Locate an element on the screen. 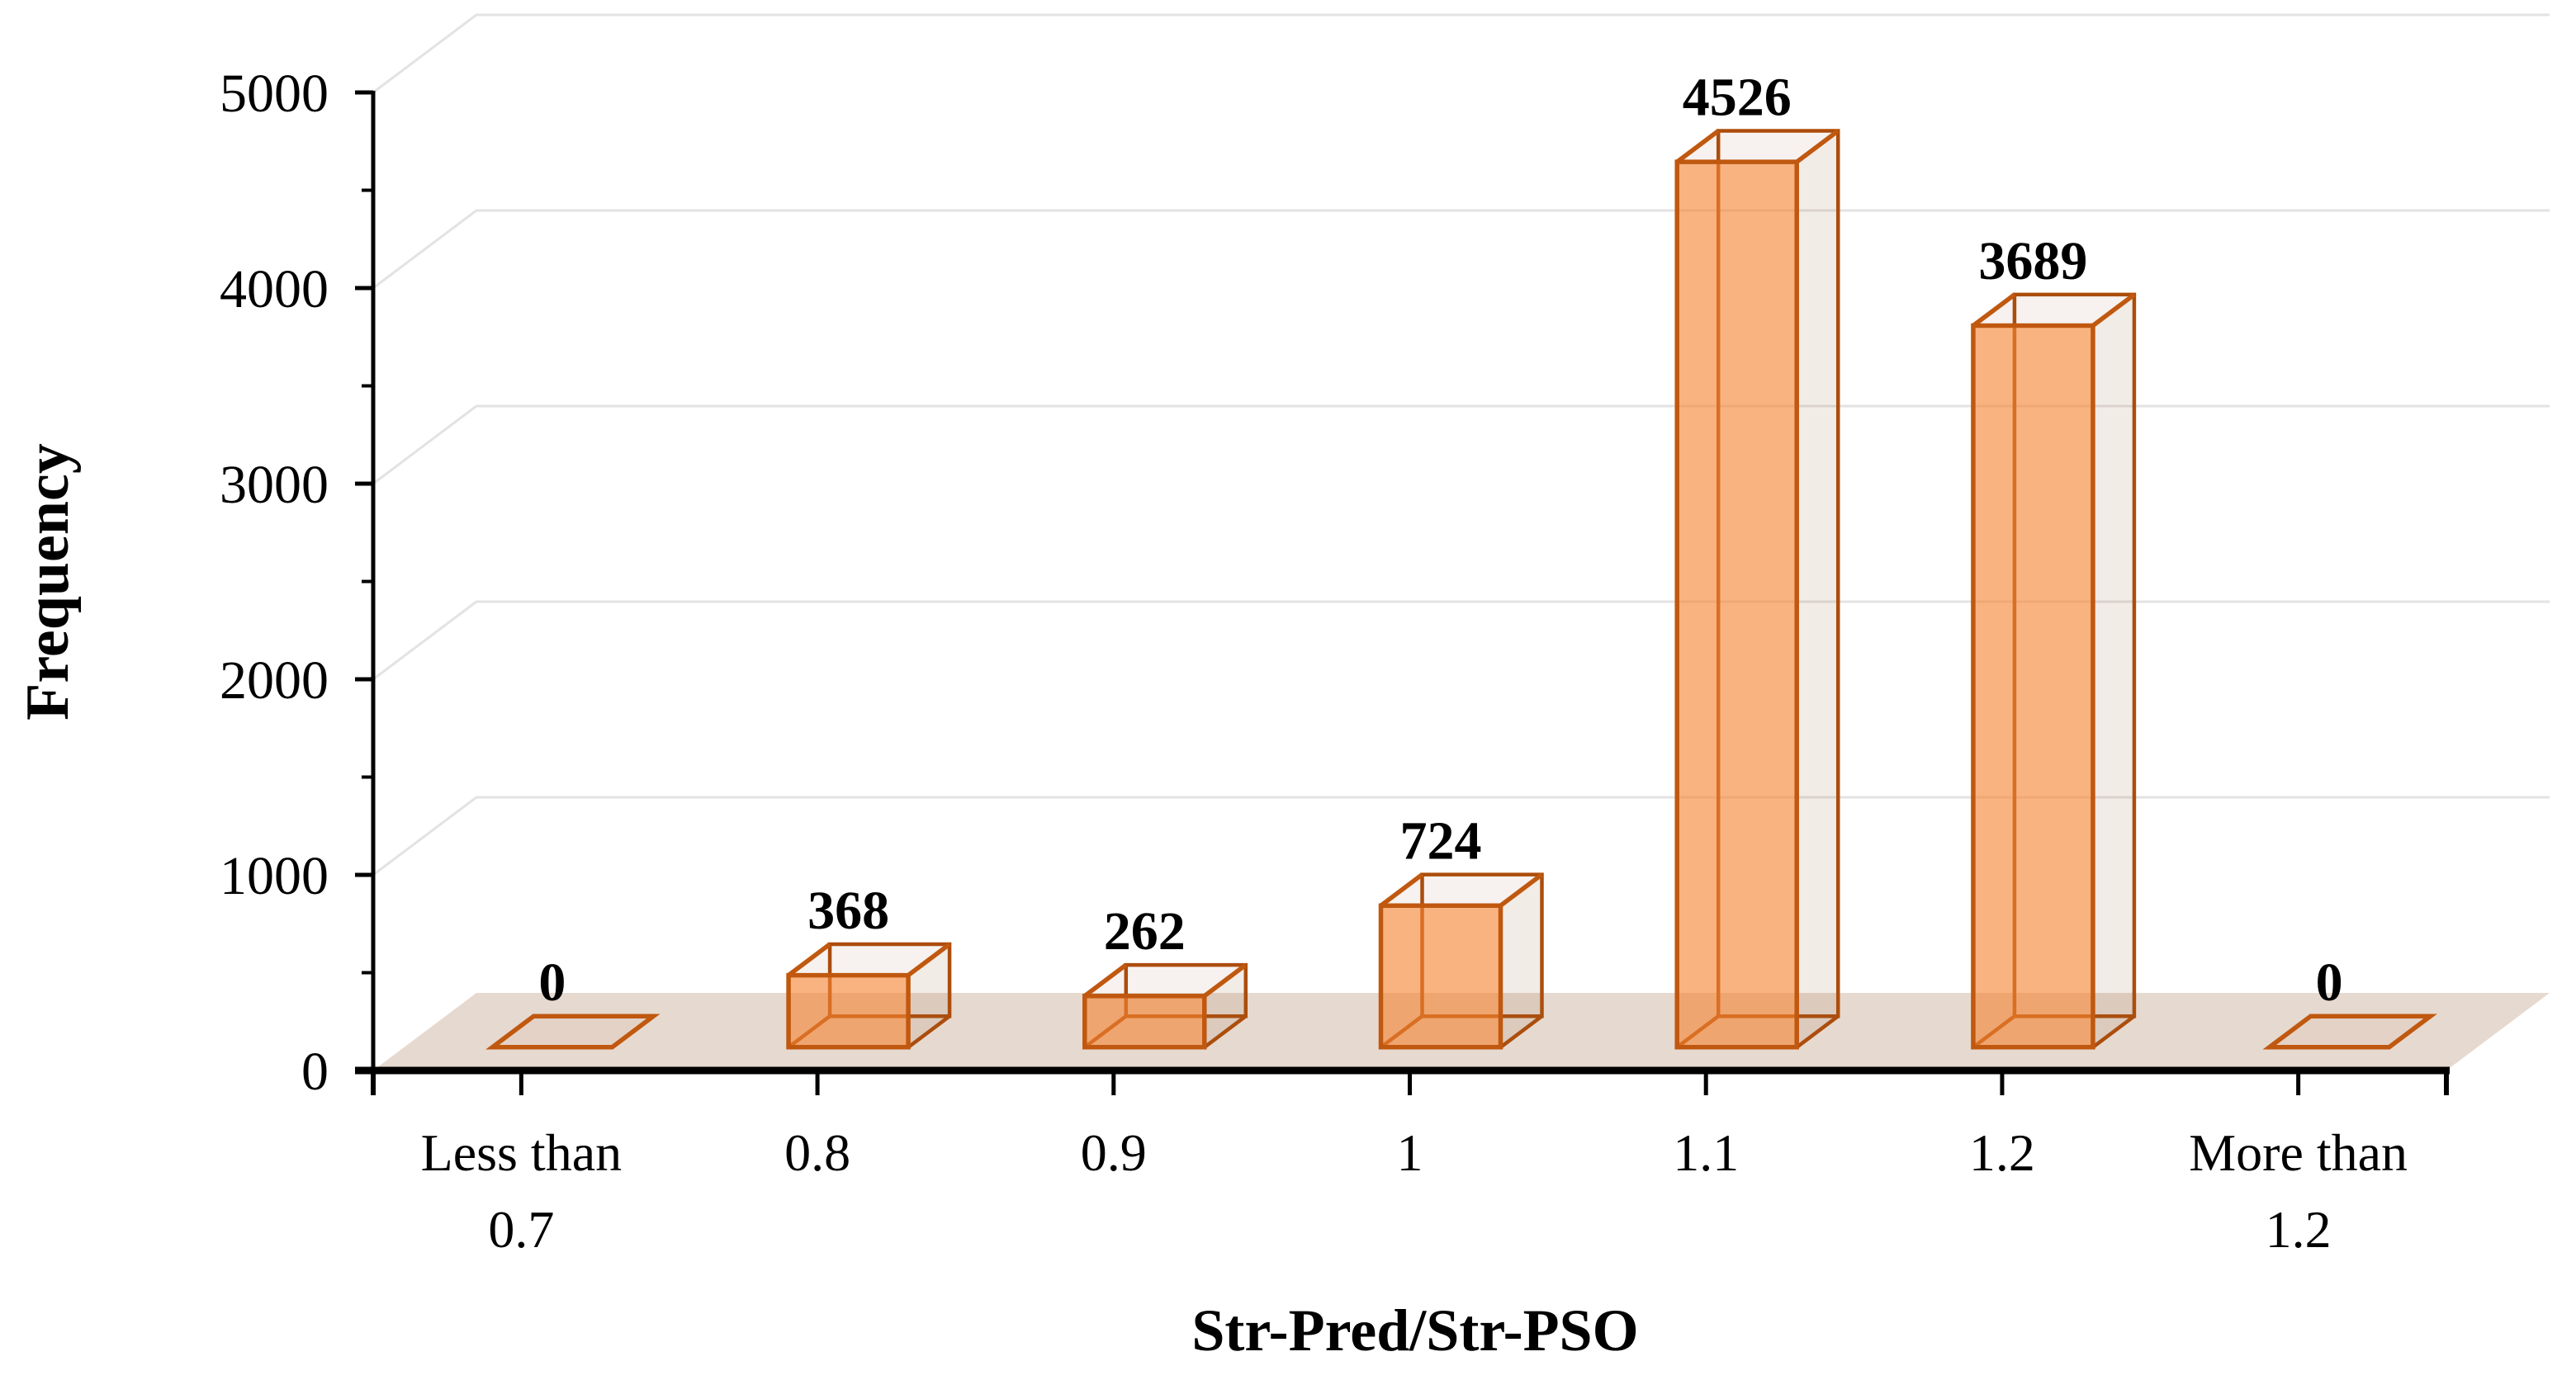 Image resolution: width=2576 pixels, height=1380 pixels. bar-1: 368 is located at coordinates (869, 966).